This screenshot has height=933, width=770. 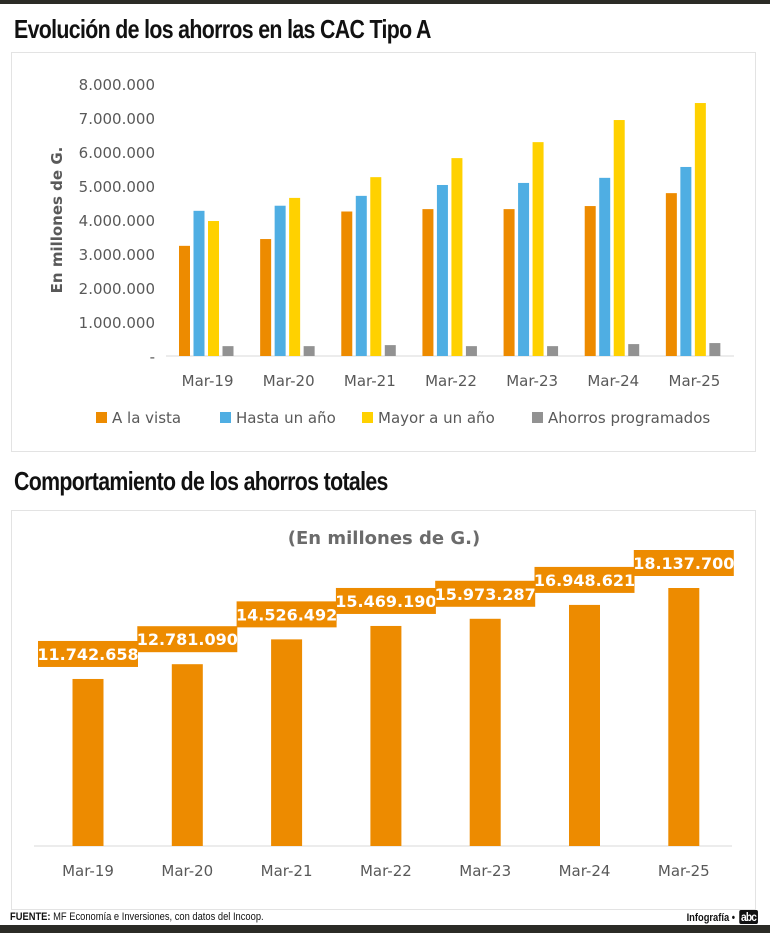 I want to click on source-label: FUENTE:, so click(x=30, y=917).